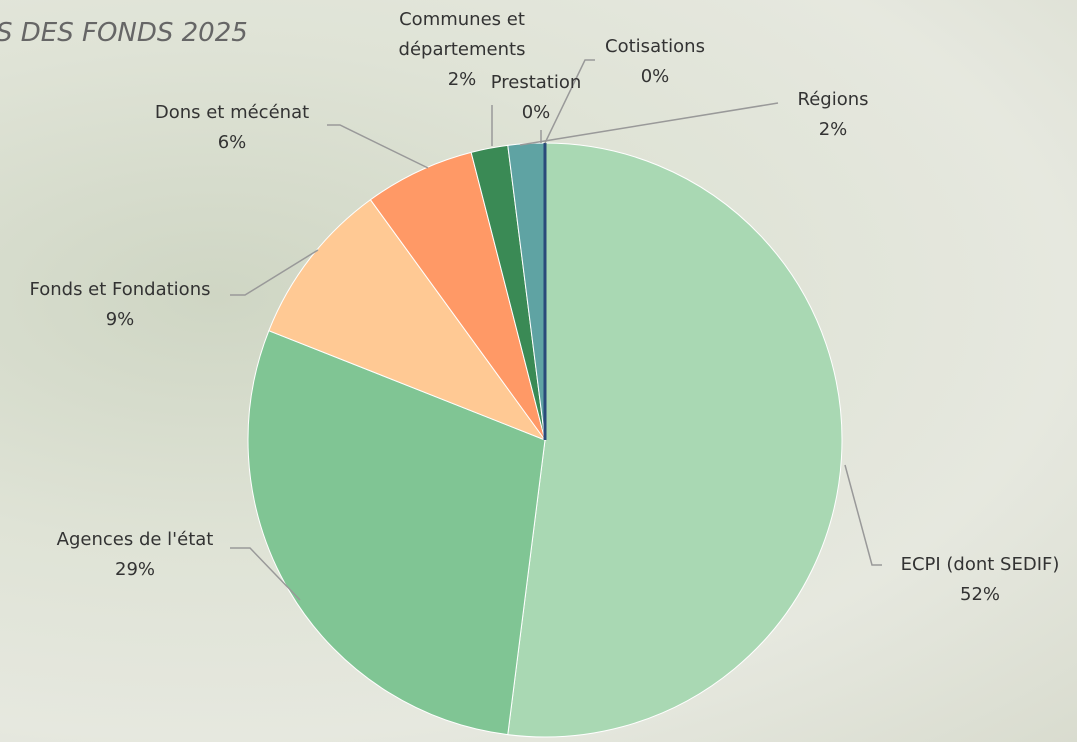 This screenshot has width=1077, height=742. I want to click on slice-value-label: 52%, so click(980, 594).